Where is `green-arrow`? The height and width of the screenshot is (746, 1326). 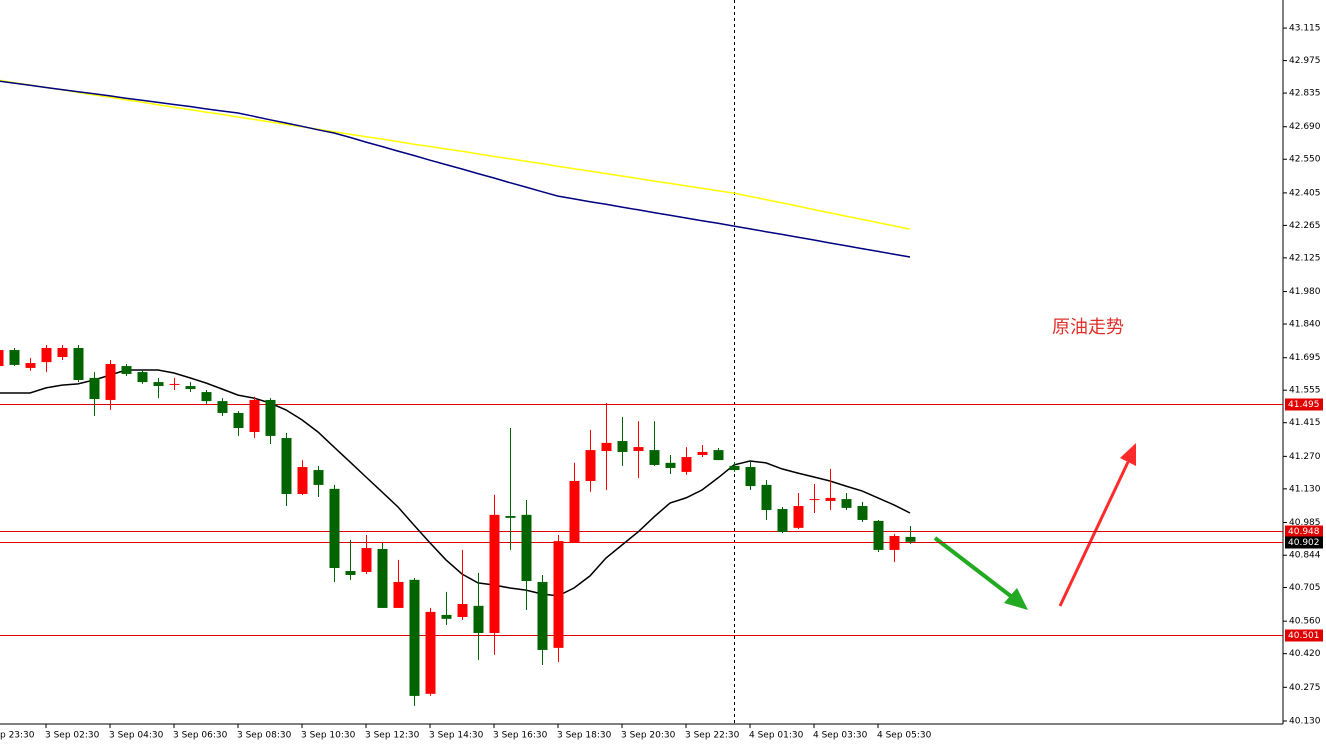
green-arrow is located at coordinates (980, 573).